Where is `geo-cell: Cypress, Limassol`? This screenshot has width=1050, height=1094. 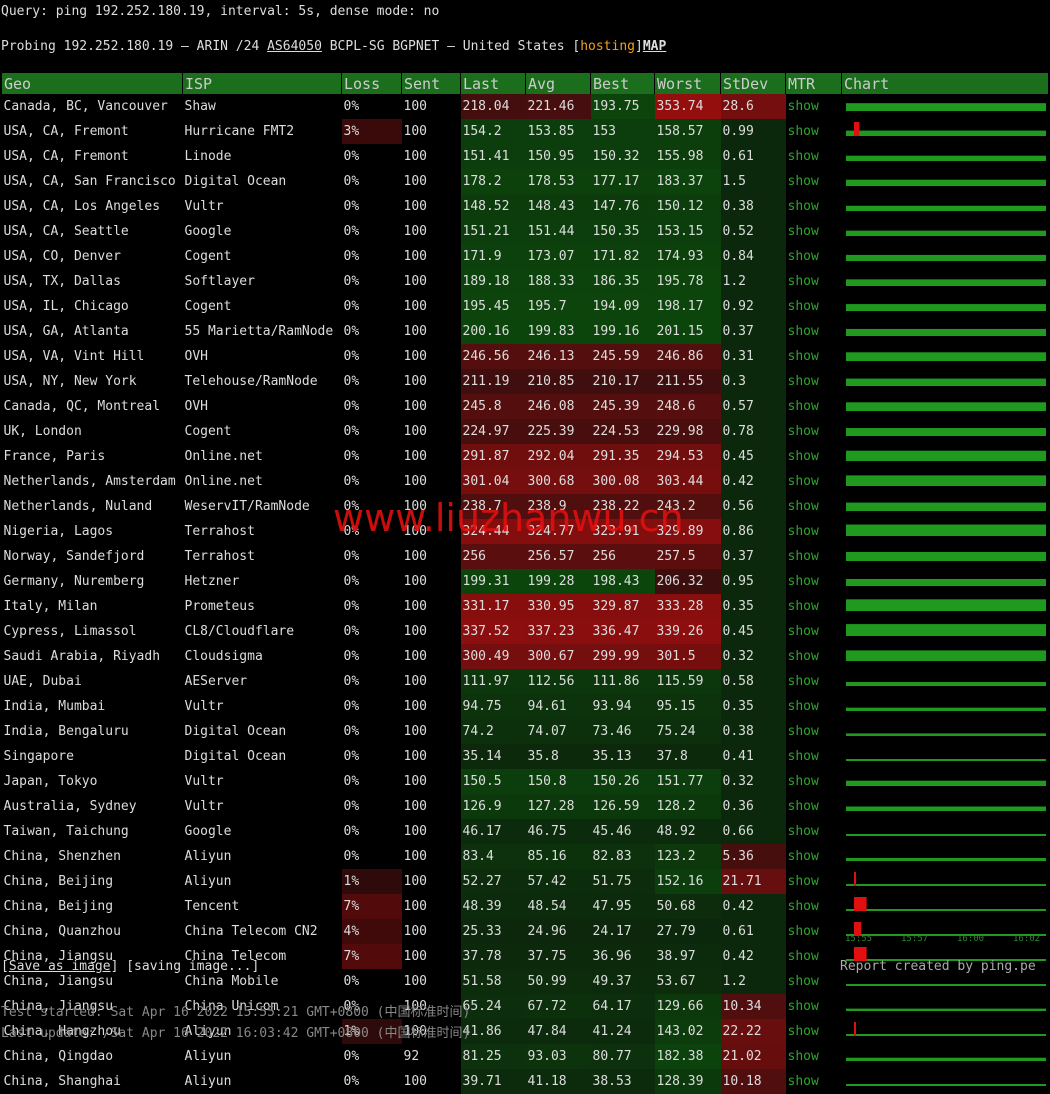 geo-cell: Cypress, Limassol is located at coordinates (70, 631).